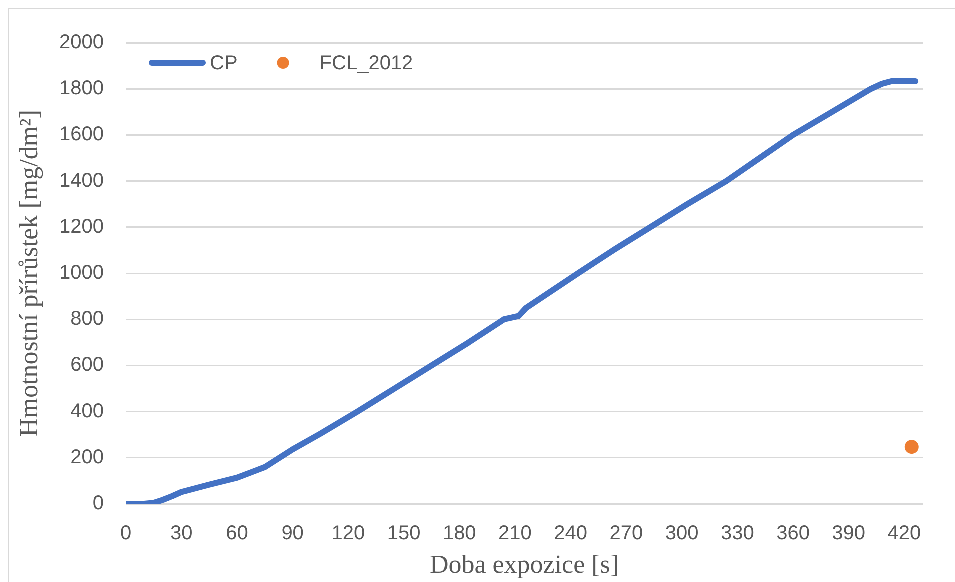 This screenshot has width=955, height=582. Describe the element at coordinates (29, 273) in the screenshot. I see `y-axis-title: Hmotnostní přírůstek [mg/dm²]` at that location.